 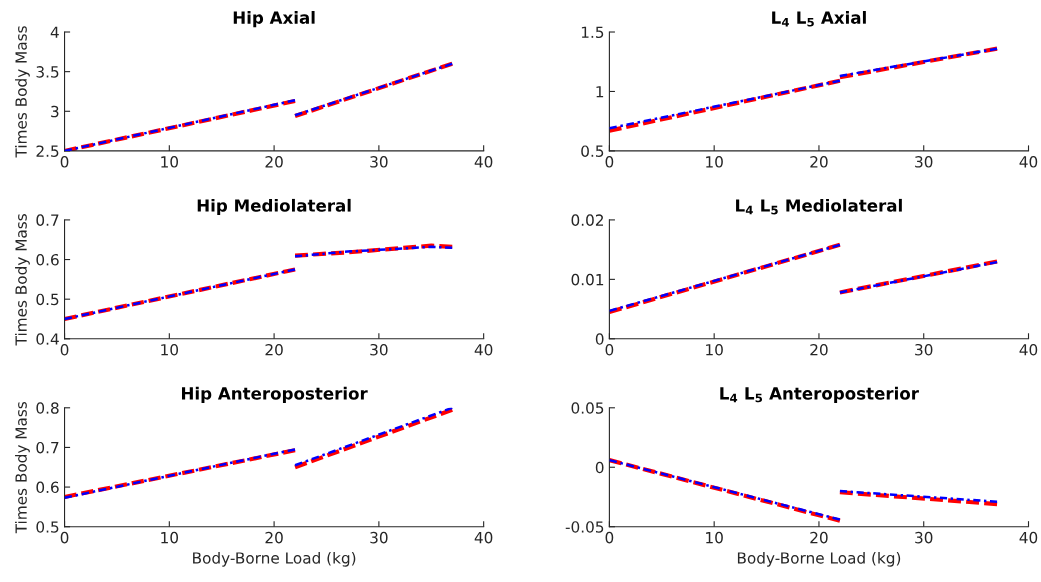 I want to click on y-tick-label: -0.05, so click(x=584, y=527).